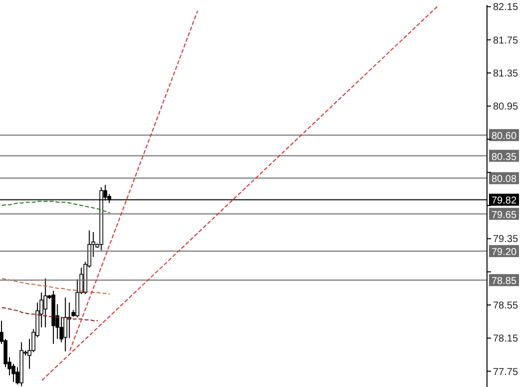  What do you see at coordinates (505, 306) in the screenshot?
I see `y-tick-label: 78.55` at bounding box center [505, 306].